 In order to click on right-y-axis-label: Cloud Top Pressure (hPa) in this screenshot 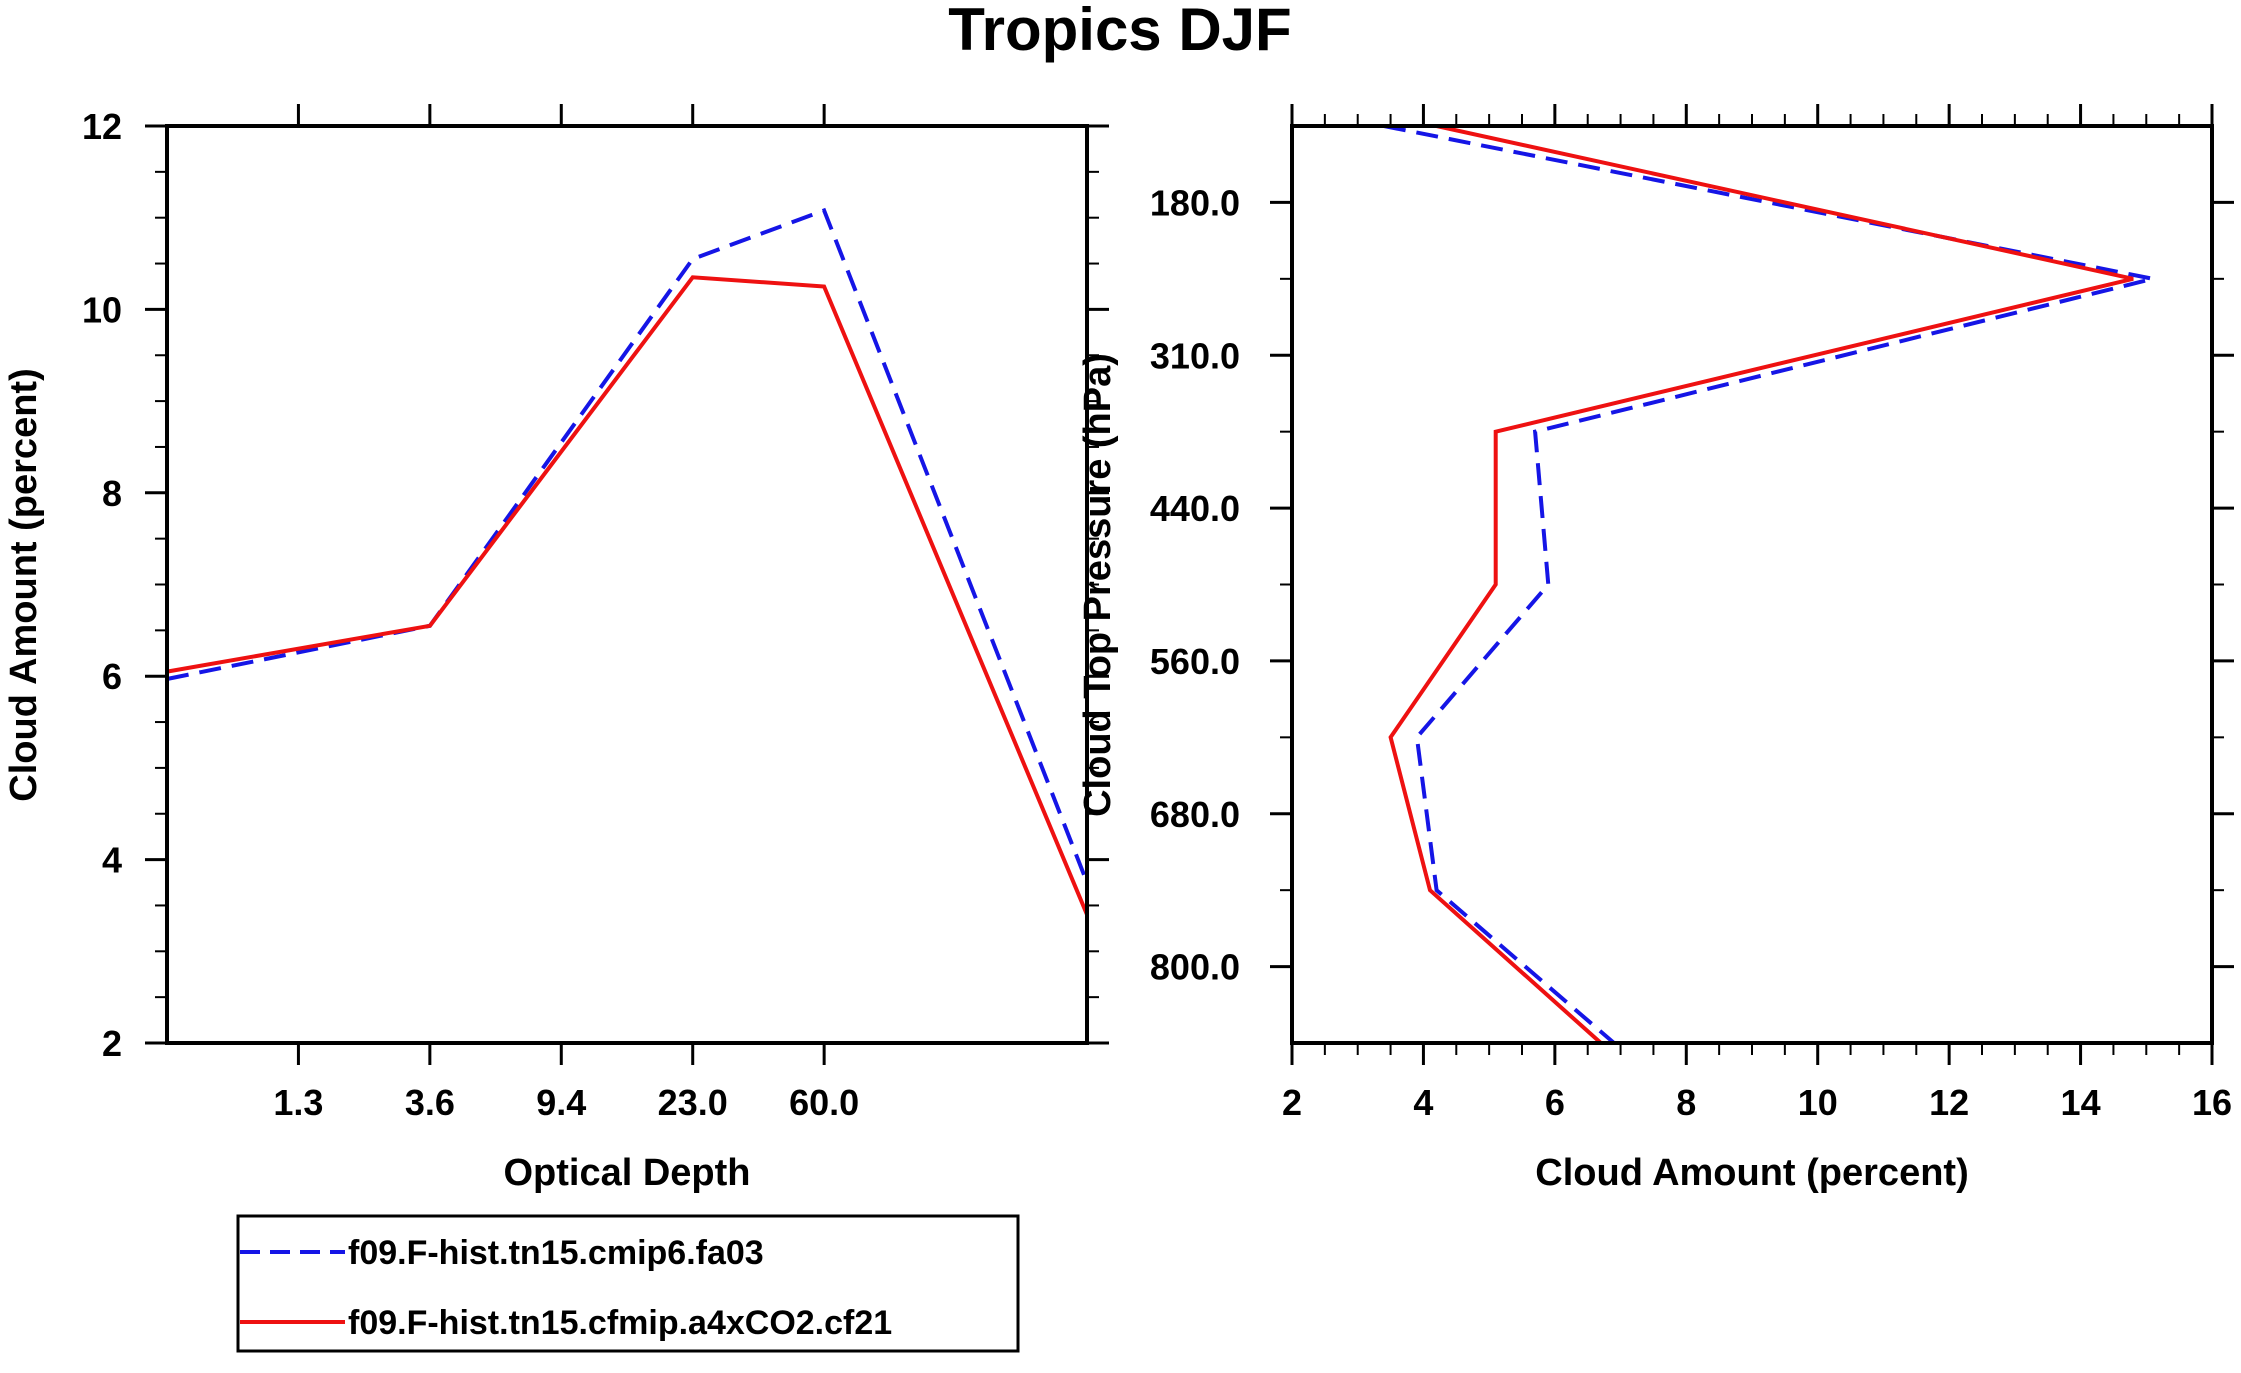, I will do `click(1098, 585)`.